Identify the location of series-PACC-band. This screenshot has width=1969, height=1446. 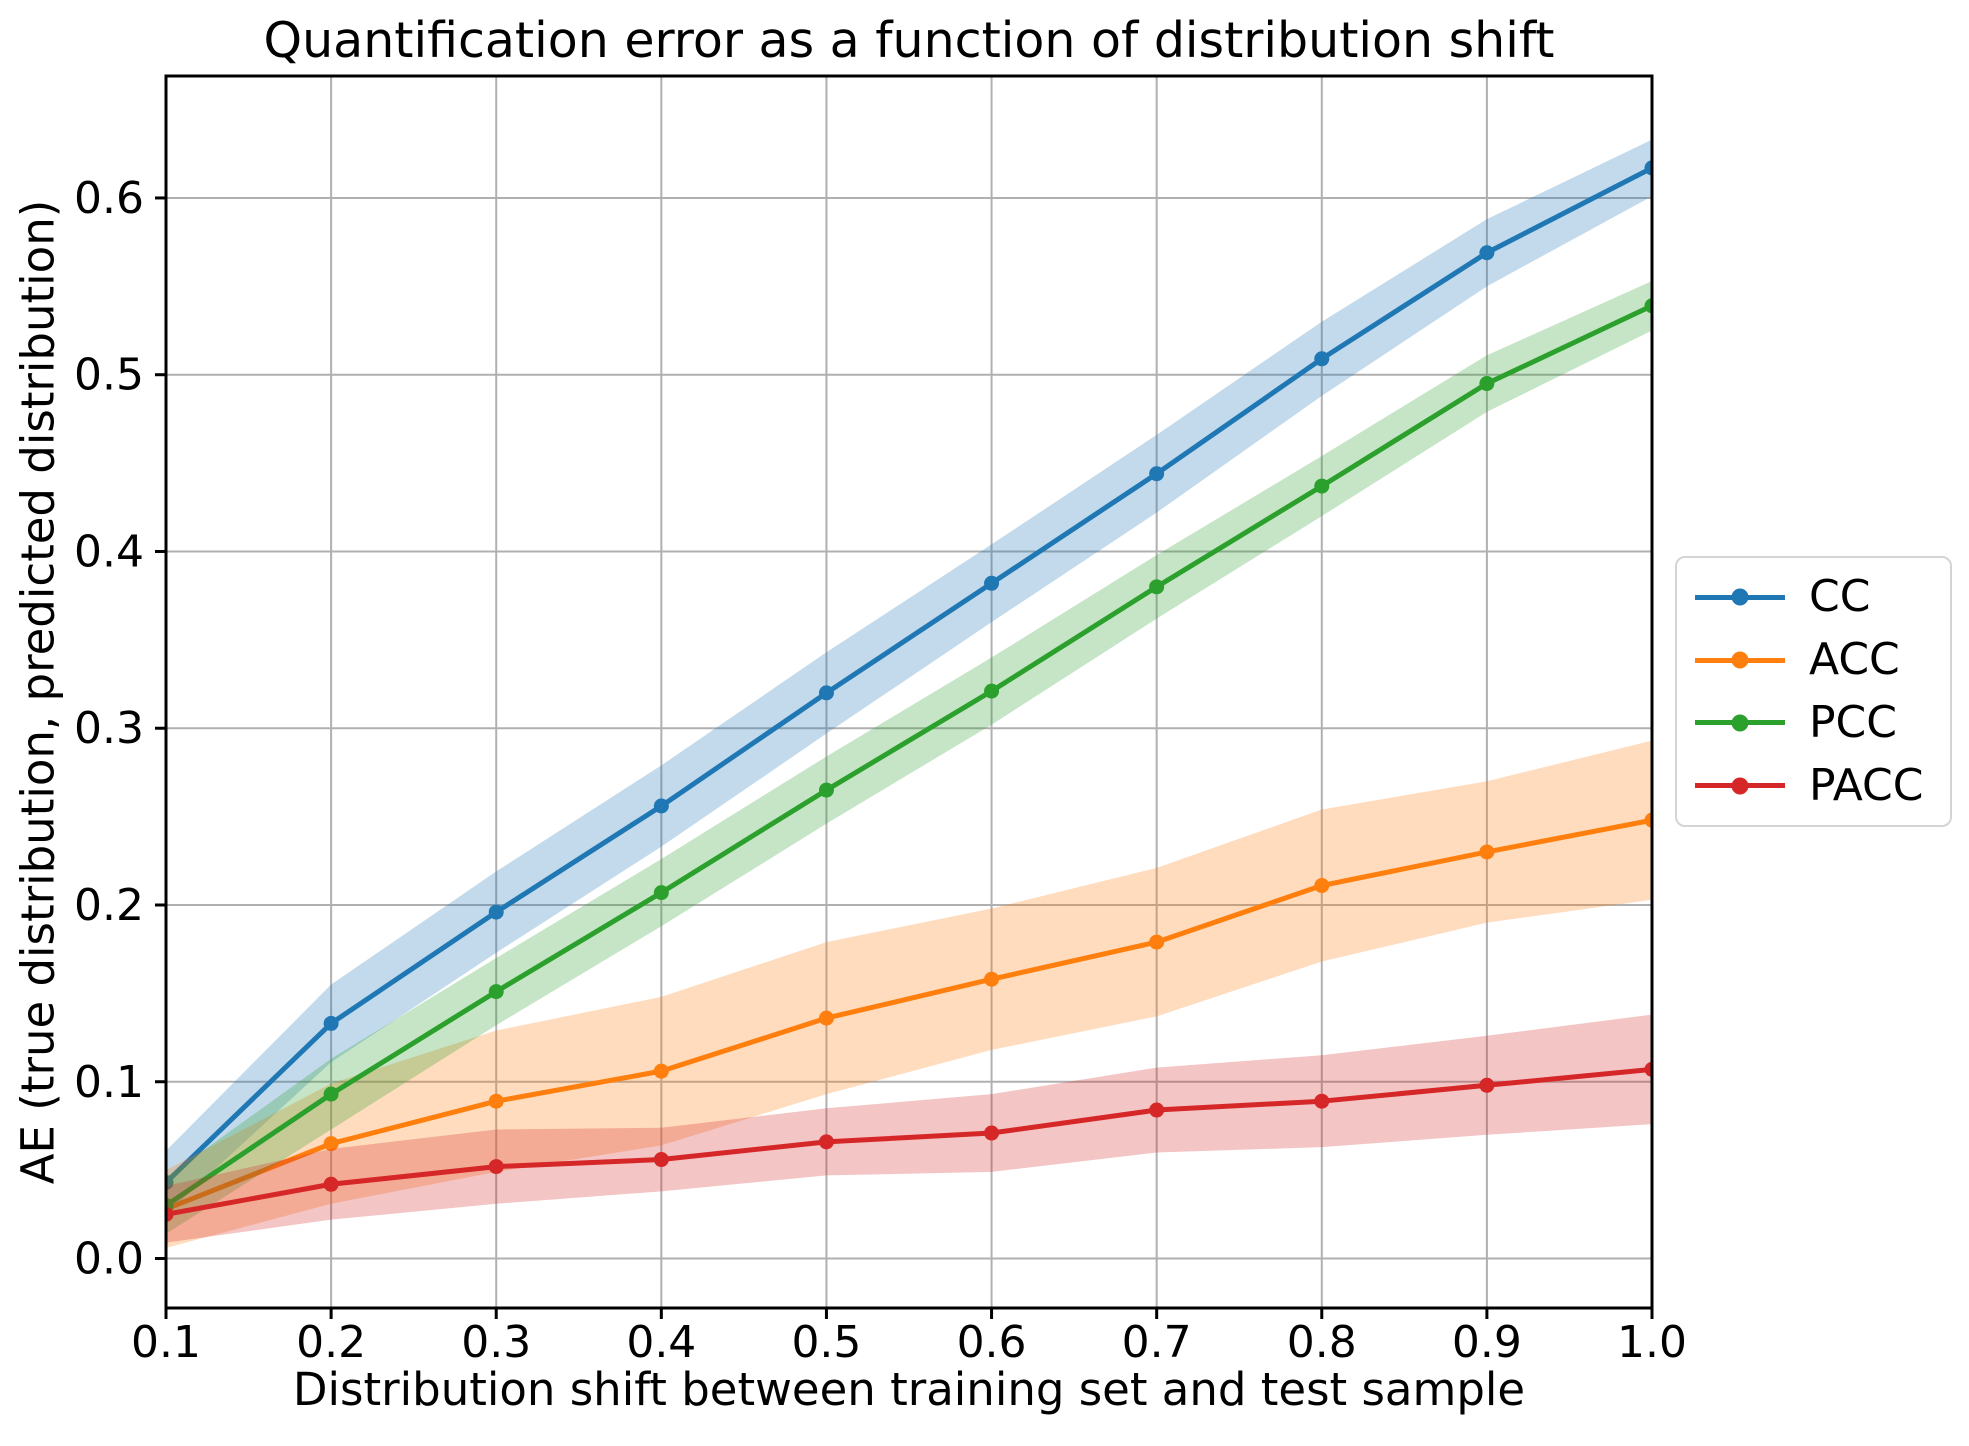
(909, 1128).